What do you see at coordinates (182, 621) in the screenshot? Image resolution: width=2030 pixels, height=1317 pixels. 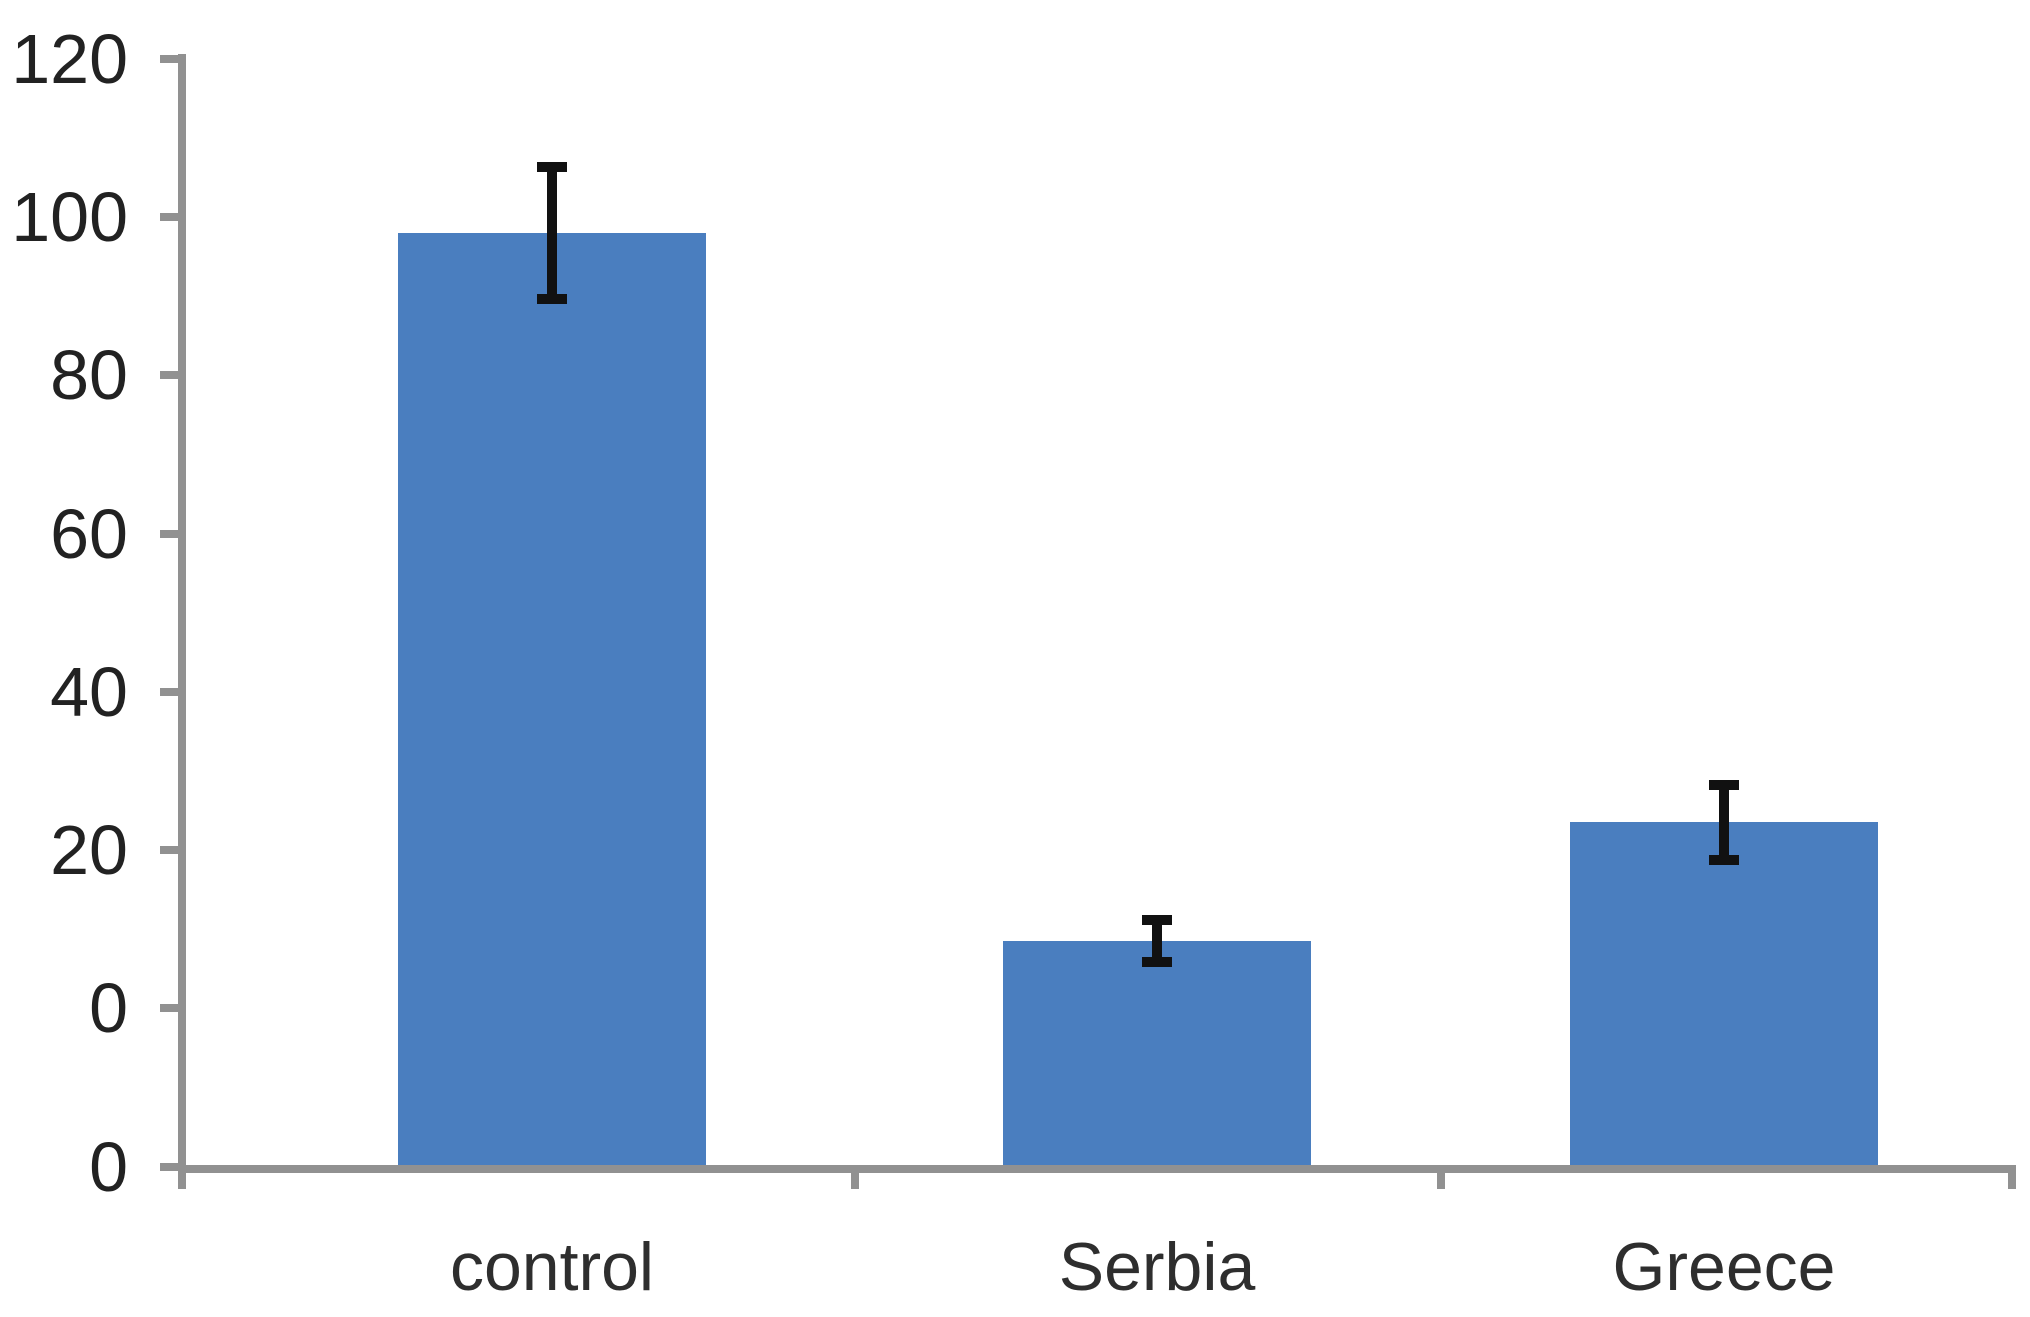 I see `y-axis-line` at bounding box center [182, 621].